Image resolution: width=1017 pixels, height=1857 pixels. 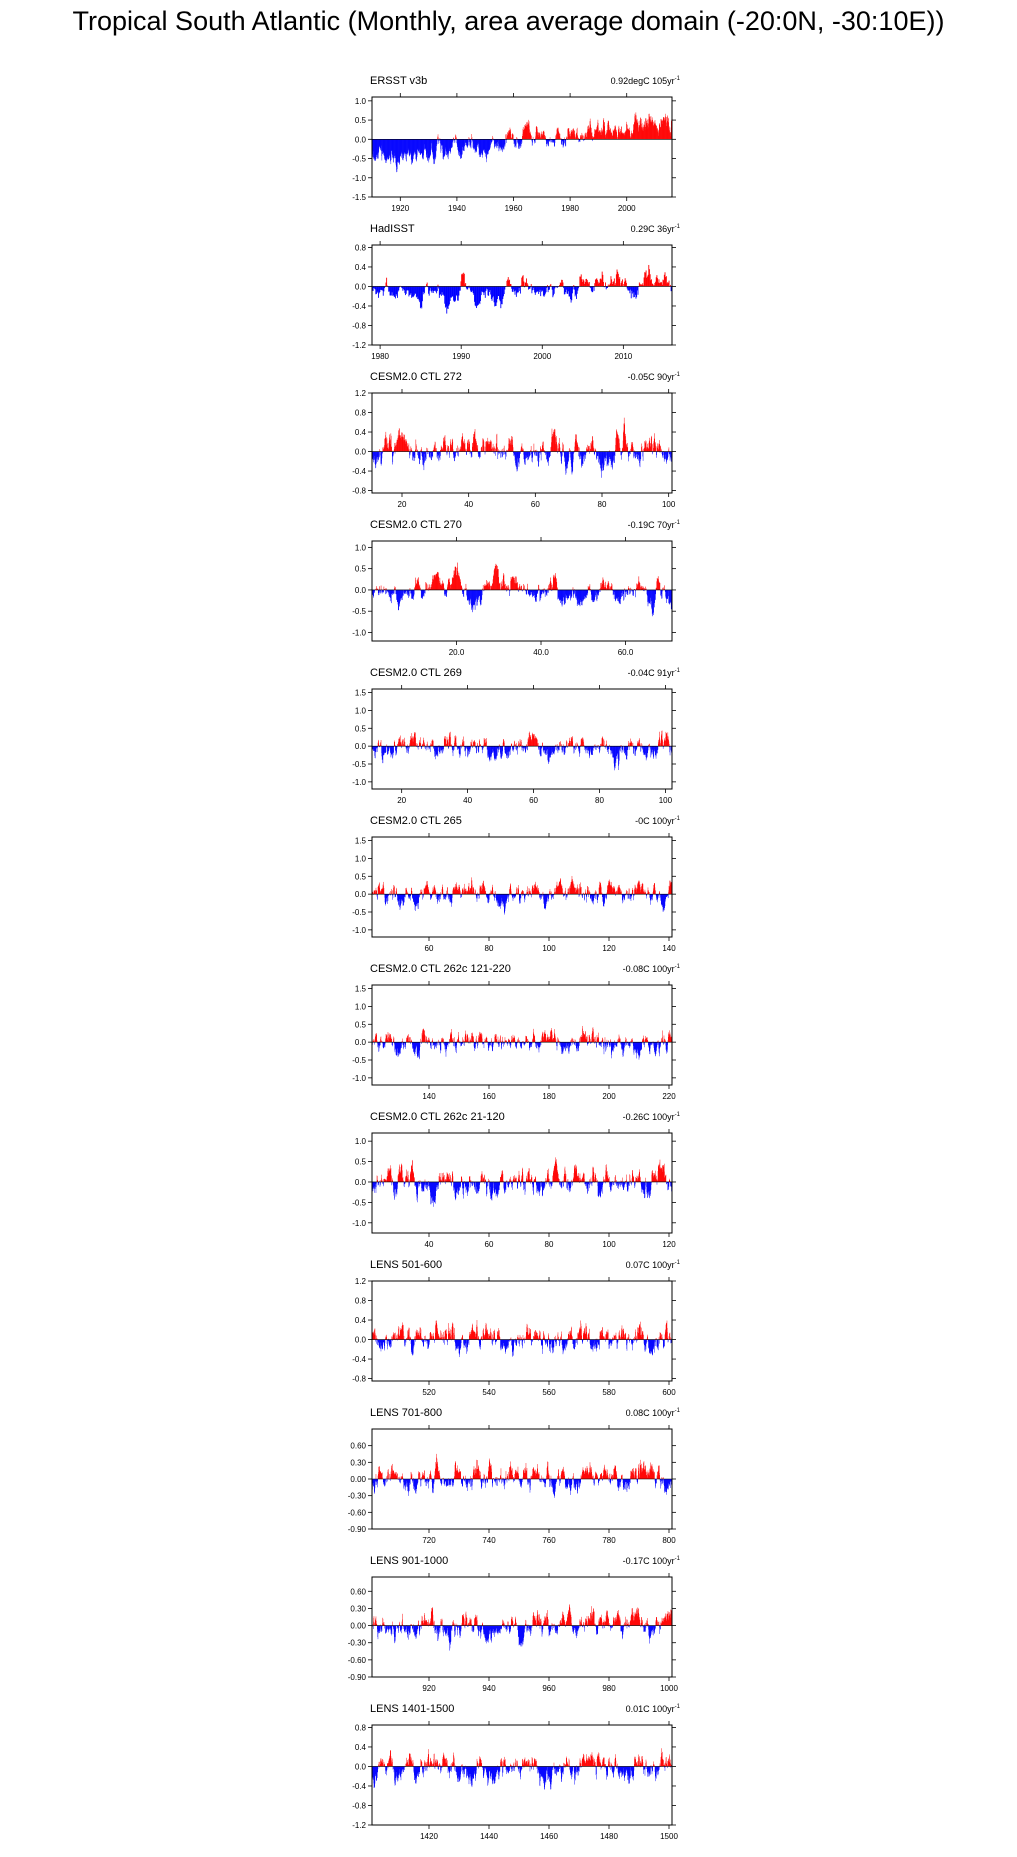 What do you see at coordinates (522, 295) in the screenshot?
I see `plot-frame` at bounding box center [522, 295].